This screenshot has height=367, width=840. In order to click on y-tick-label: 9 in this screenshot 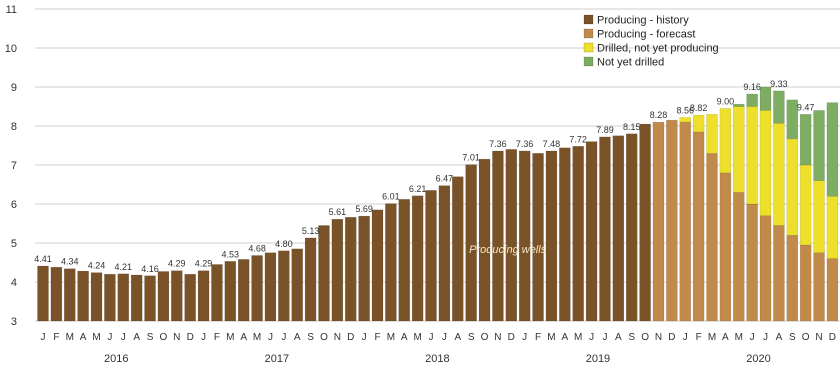, I will do `click(14, 88)`.